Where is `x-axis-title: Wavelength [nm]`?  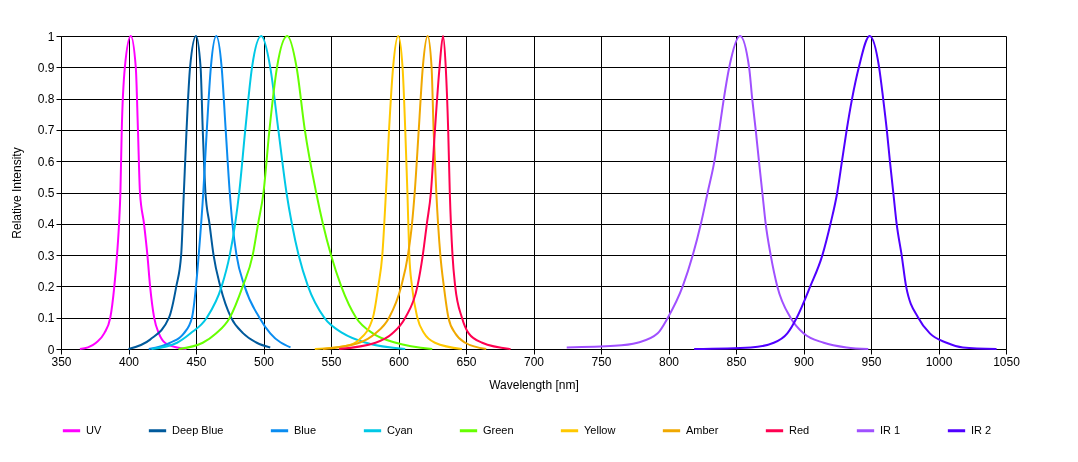
x-axis-title: Wavelength [nm] is located at coordinates (534, 384).